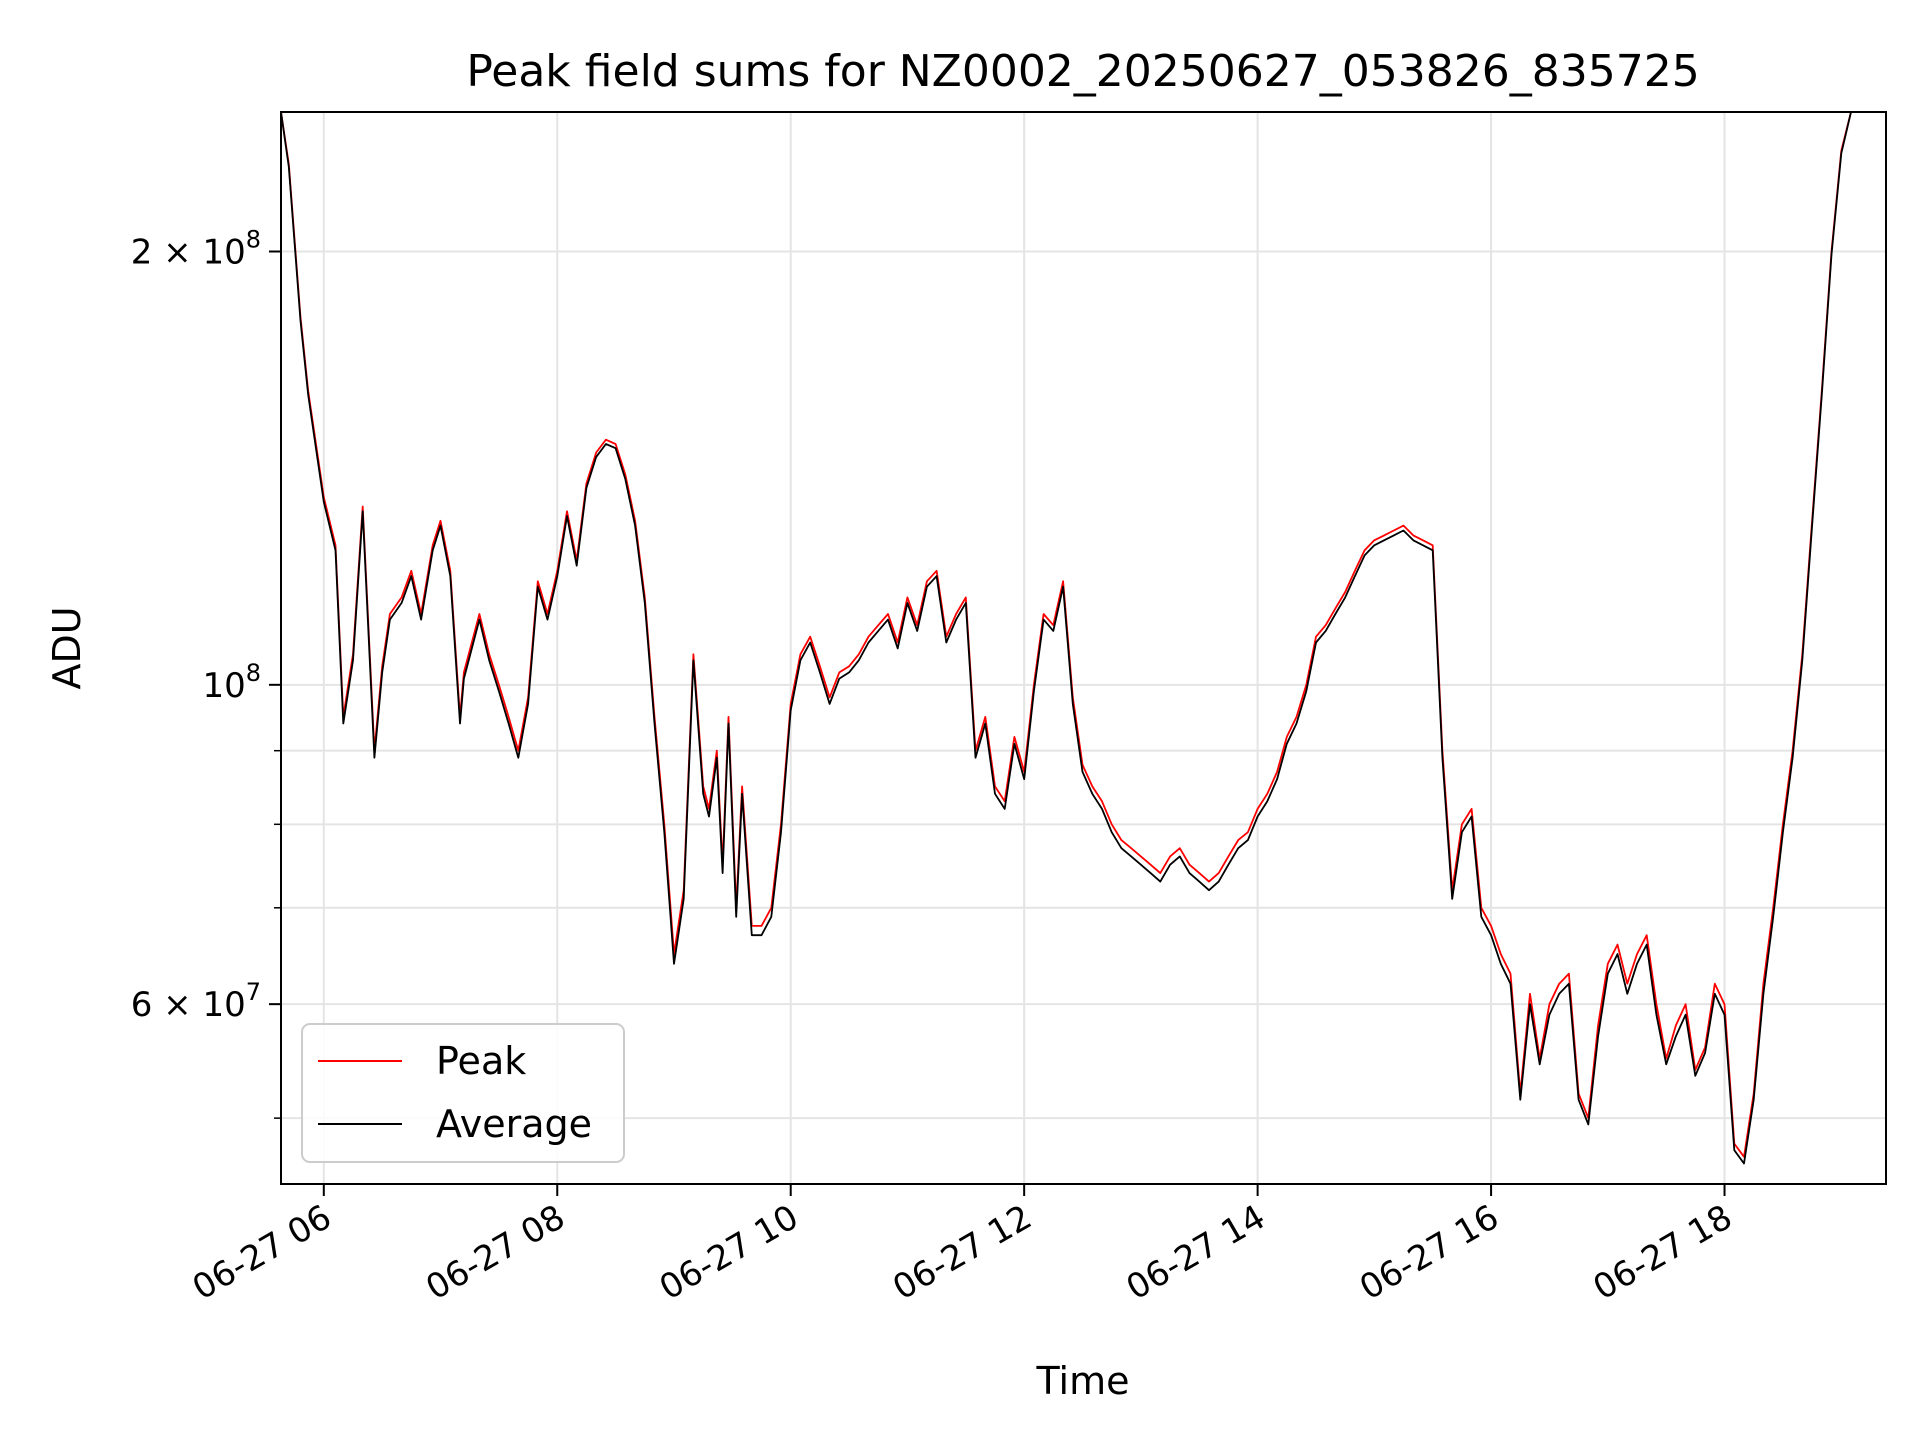 Image resolution: width=1920 pixels, height=1440 pixels. I want to click on y-tick-label: 2 × 108, so click(196, 248).